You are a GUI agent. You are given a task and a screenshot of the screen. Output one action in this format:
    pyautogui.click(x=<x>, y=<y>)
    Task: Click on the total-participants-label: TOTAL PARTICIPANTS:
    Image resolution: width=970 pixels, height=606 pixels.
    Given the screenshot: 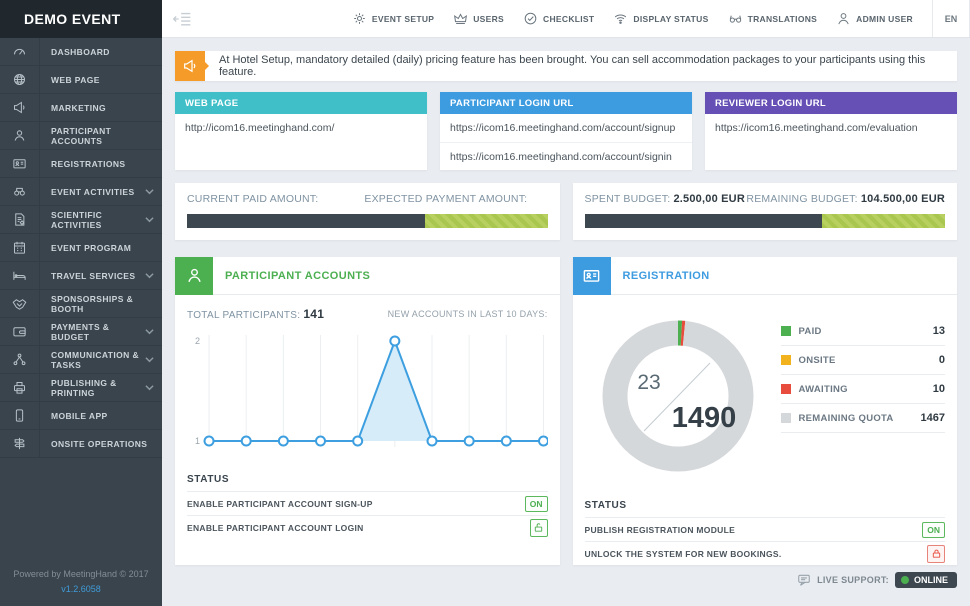 What is the action you would take?
    pyautogui.click(x=244, y=315)
    